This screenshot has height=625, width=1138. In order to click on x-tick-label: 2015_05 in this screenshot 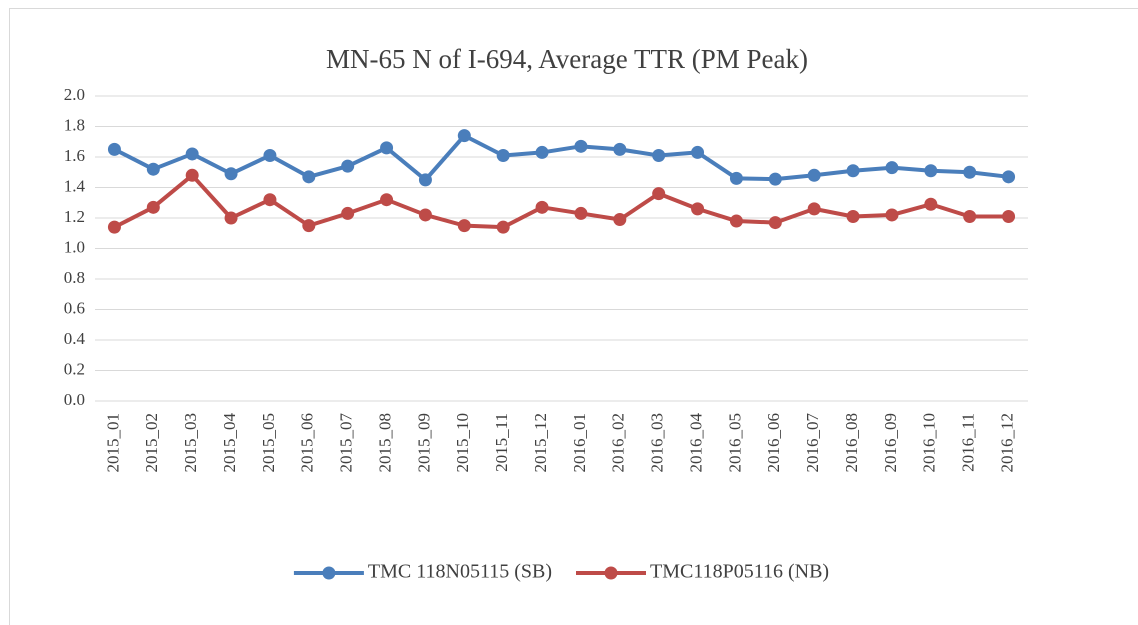, I will do `click(268, 443)`.